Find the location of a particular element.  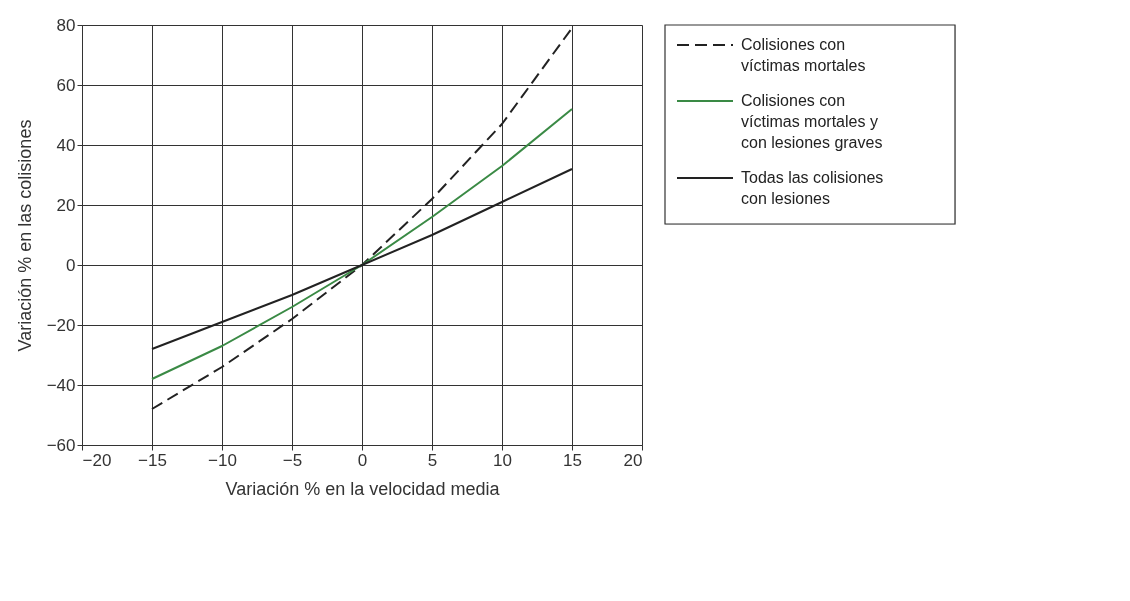

x-tick-label: 10 is located at coordinates (502, 460).